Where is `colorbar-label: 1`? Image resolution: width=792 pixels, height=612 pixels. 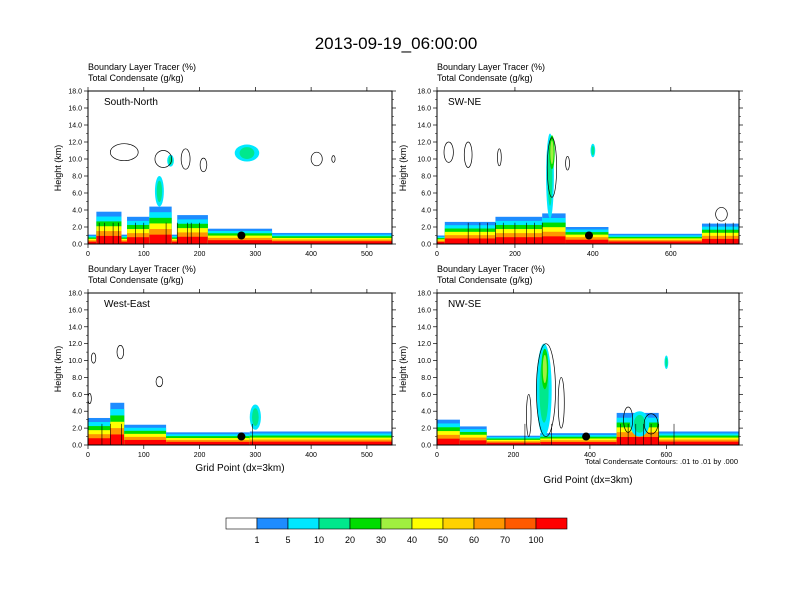
colorbar-label: 1 is located at coordinates (256, 540).